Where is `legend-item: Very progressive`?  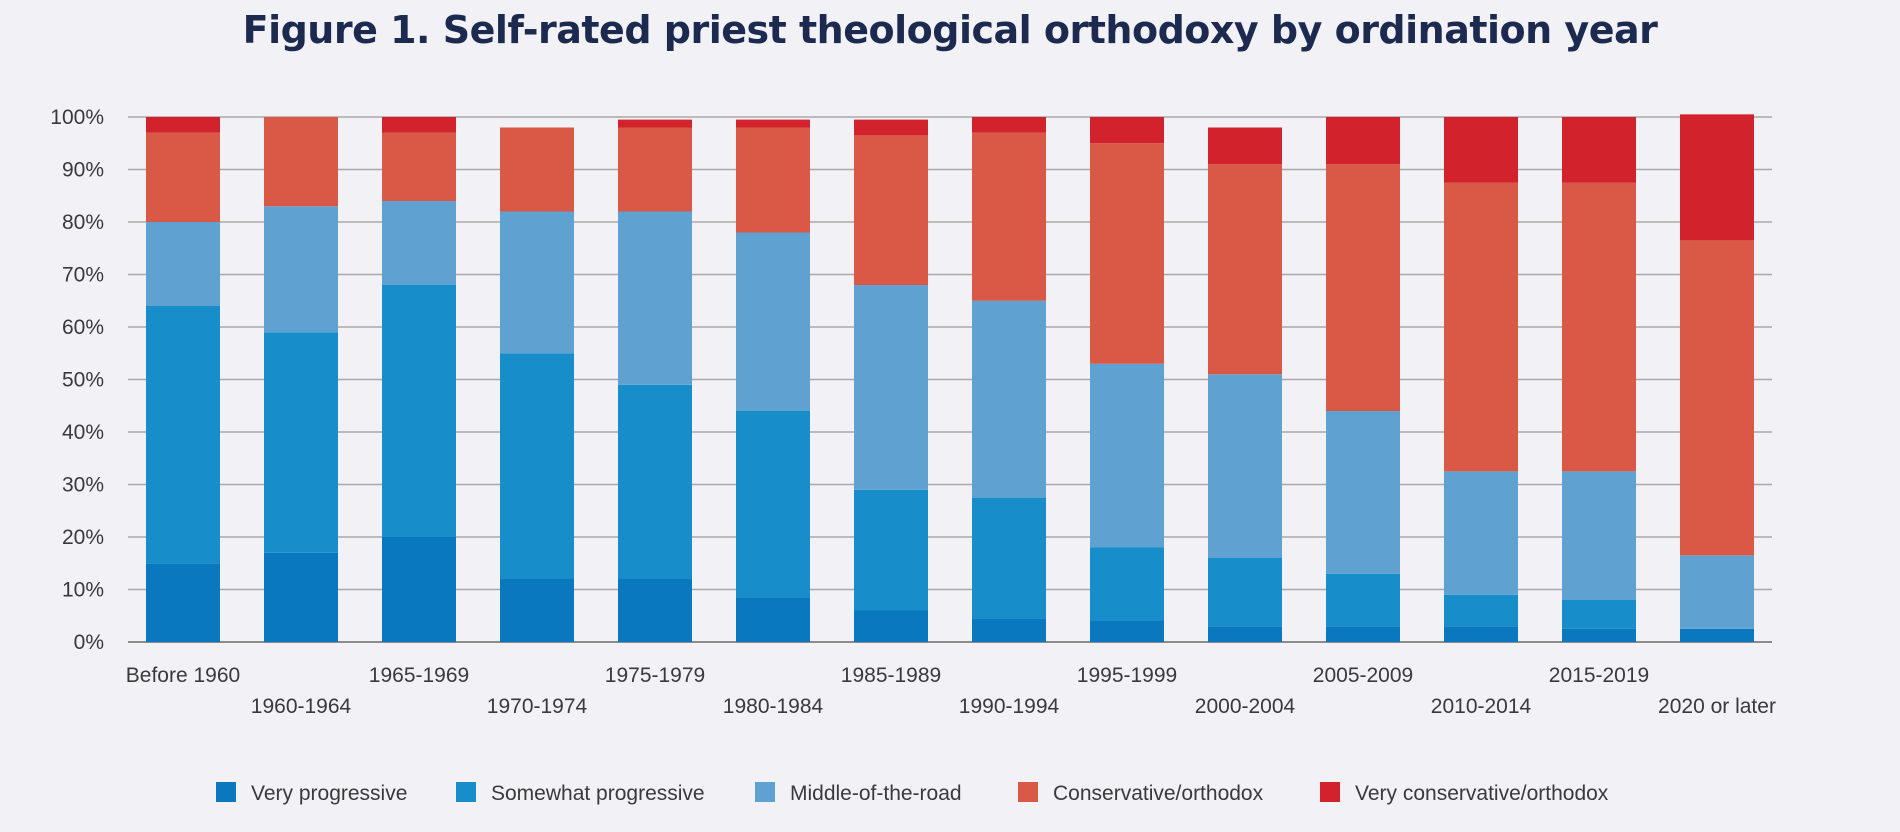 legend-item: Very progressive is located at coordinates (311, 793).